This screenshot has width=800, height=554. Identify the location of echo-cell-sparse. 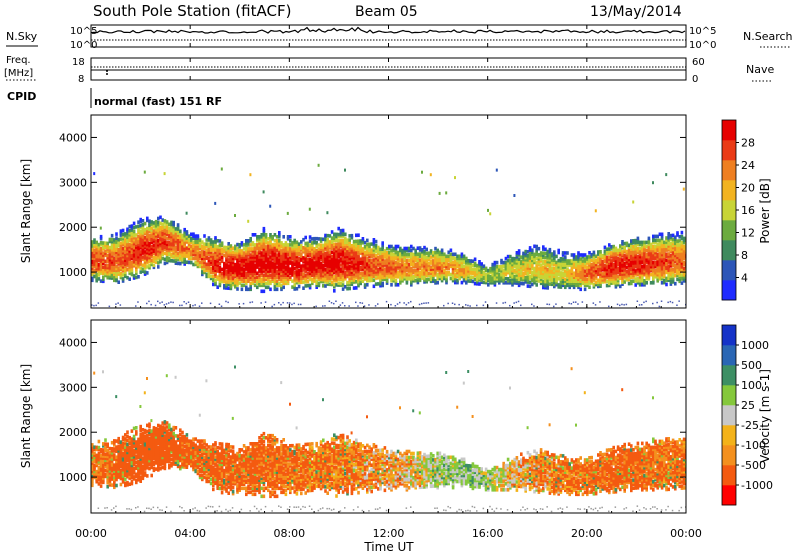
(683, 189).